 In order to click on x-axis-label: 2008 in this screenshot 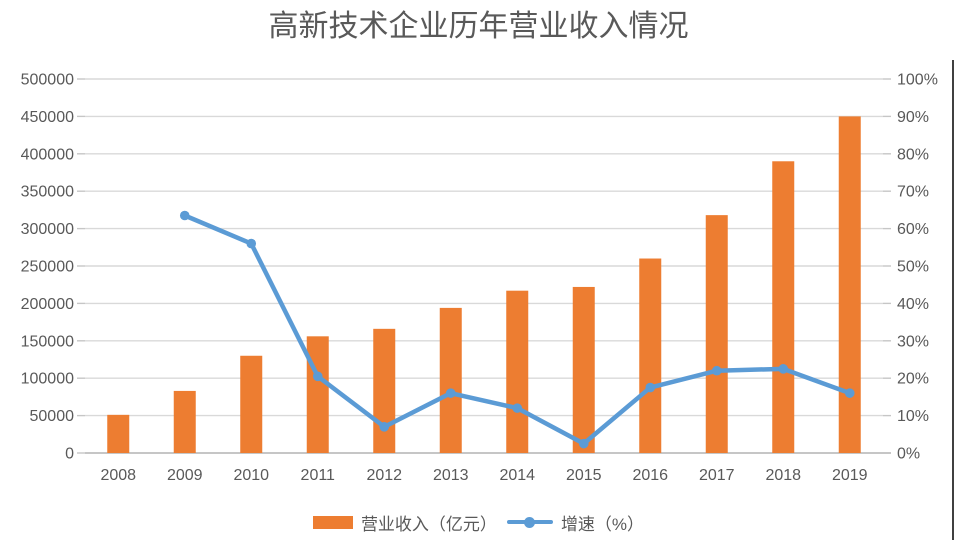, I will do `click(118, 475)`.